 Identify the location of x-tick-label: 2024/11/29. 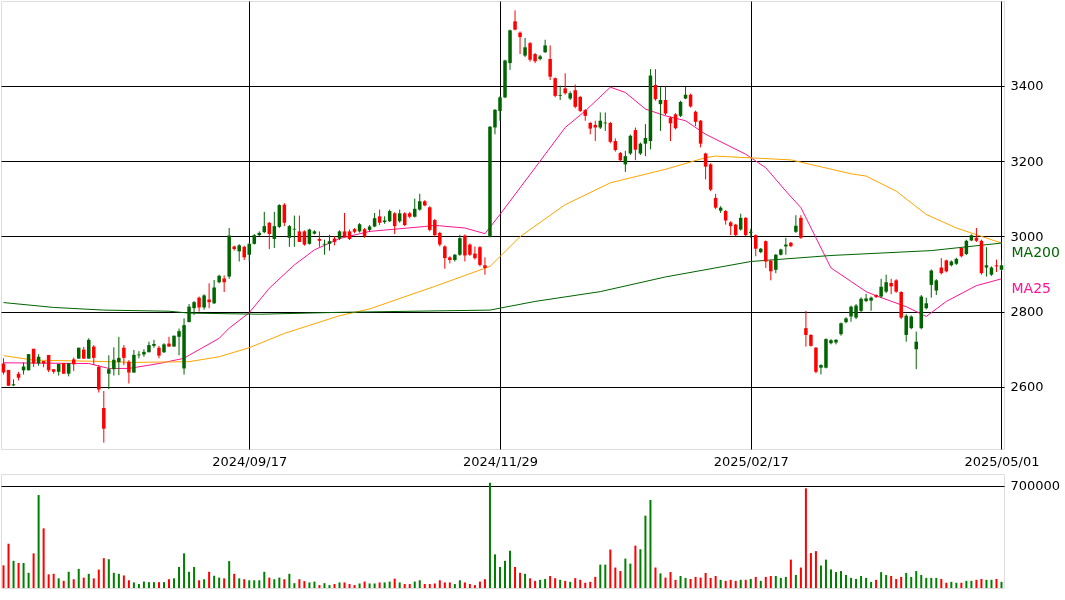
(500, 461).